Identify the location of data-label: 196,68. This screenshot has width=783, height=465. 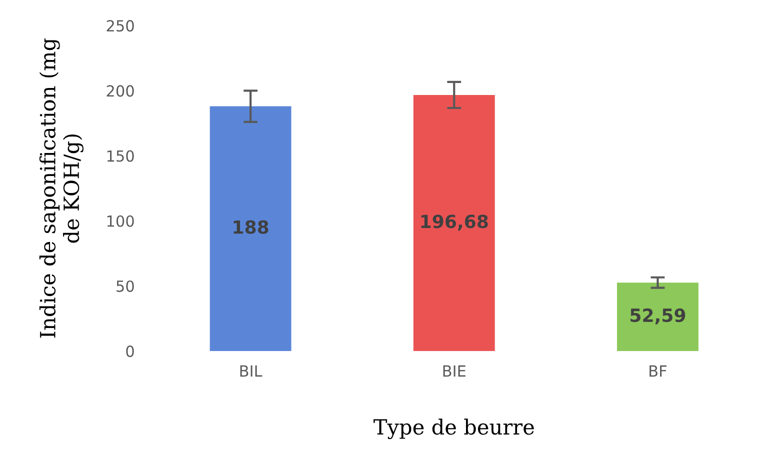
(454, 222).